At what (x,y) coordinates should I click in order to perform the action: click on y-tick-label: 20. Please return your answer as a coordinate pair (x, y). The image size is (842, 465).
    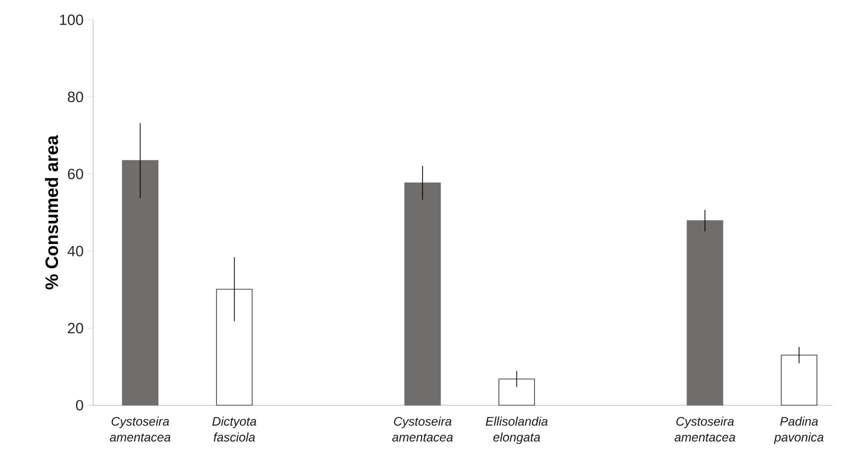
    Looking at the image, I should click on (76, 328).